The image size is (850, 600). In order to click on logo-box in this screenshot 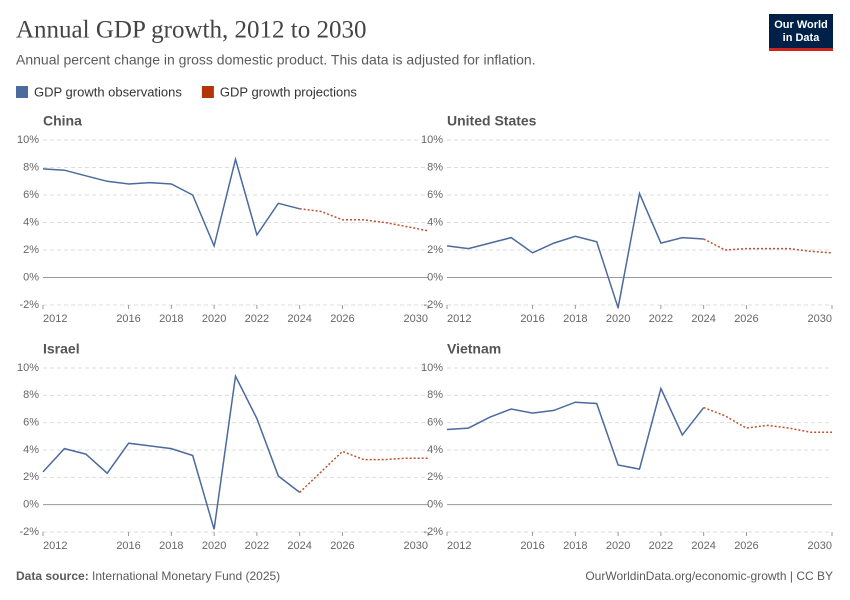, I will do `click(801, 32)`.